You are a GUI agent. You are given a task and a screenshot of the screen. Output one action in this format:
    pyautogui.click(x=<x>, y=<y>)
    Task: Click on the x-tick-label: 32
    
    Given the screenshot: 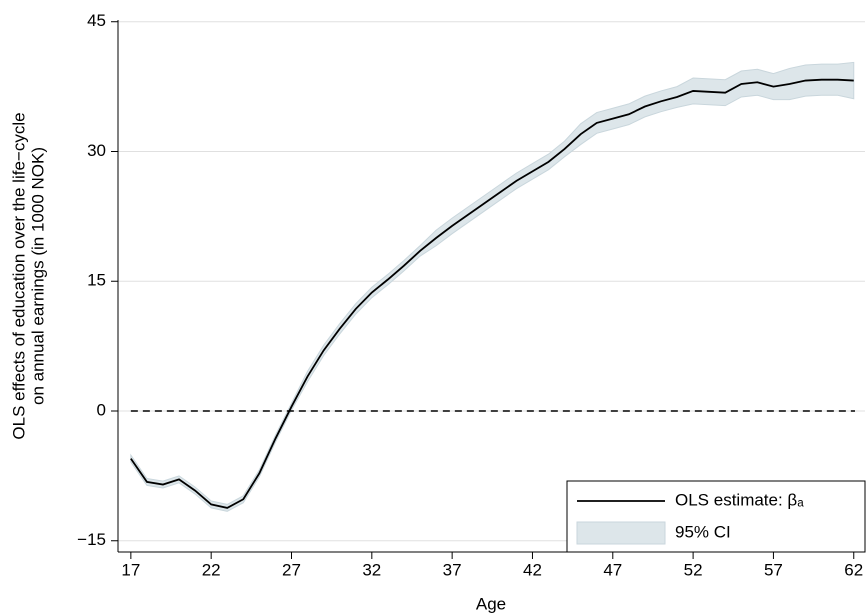 What is the action you would take?
    pyautogui.click(x=371, y=569)
    